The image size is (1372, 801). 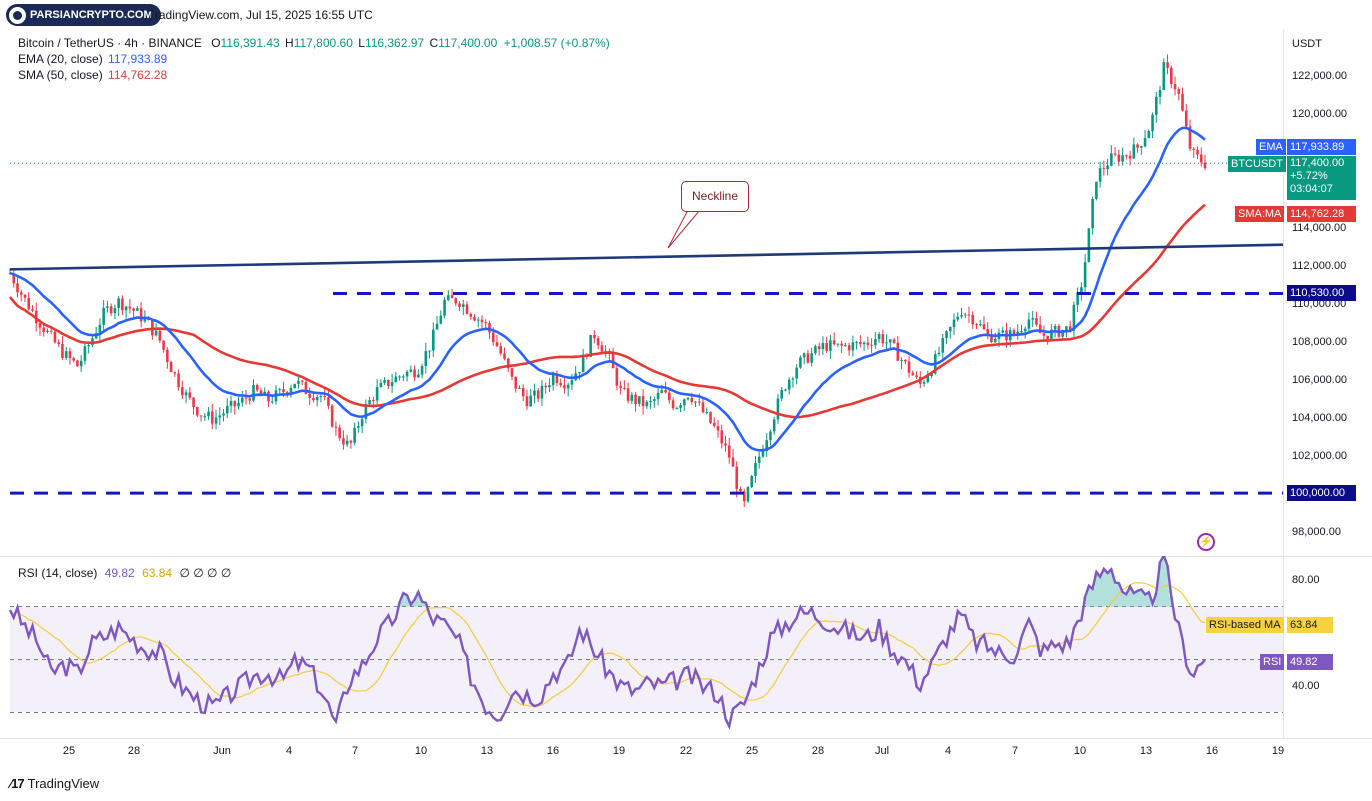 I want to click on price-tick: 108,000.00, so click(x=1320, y=342).